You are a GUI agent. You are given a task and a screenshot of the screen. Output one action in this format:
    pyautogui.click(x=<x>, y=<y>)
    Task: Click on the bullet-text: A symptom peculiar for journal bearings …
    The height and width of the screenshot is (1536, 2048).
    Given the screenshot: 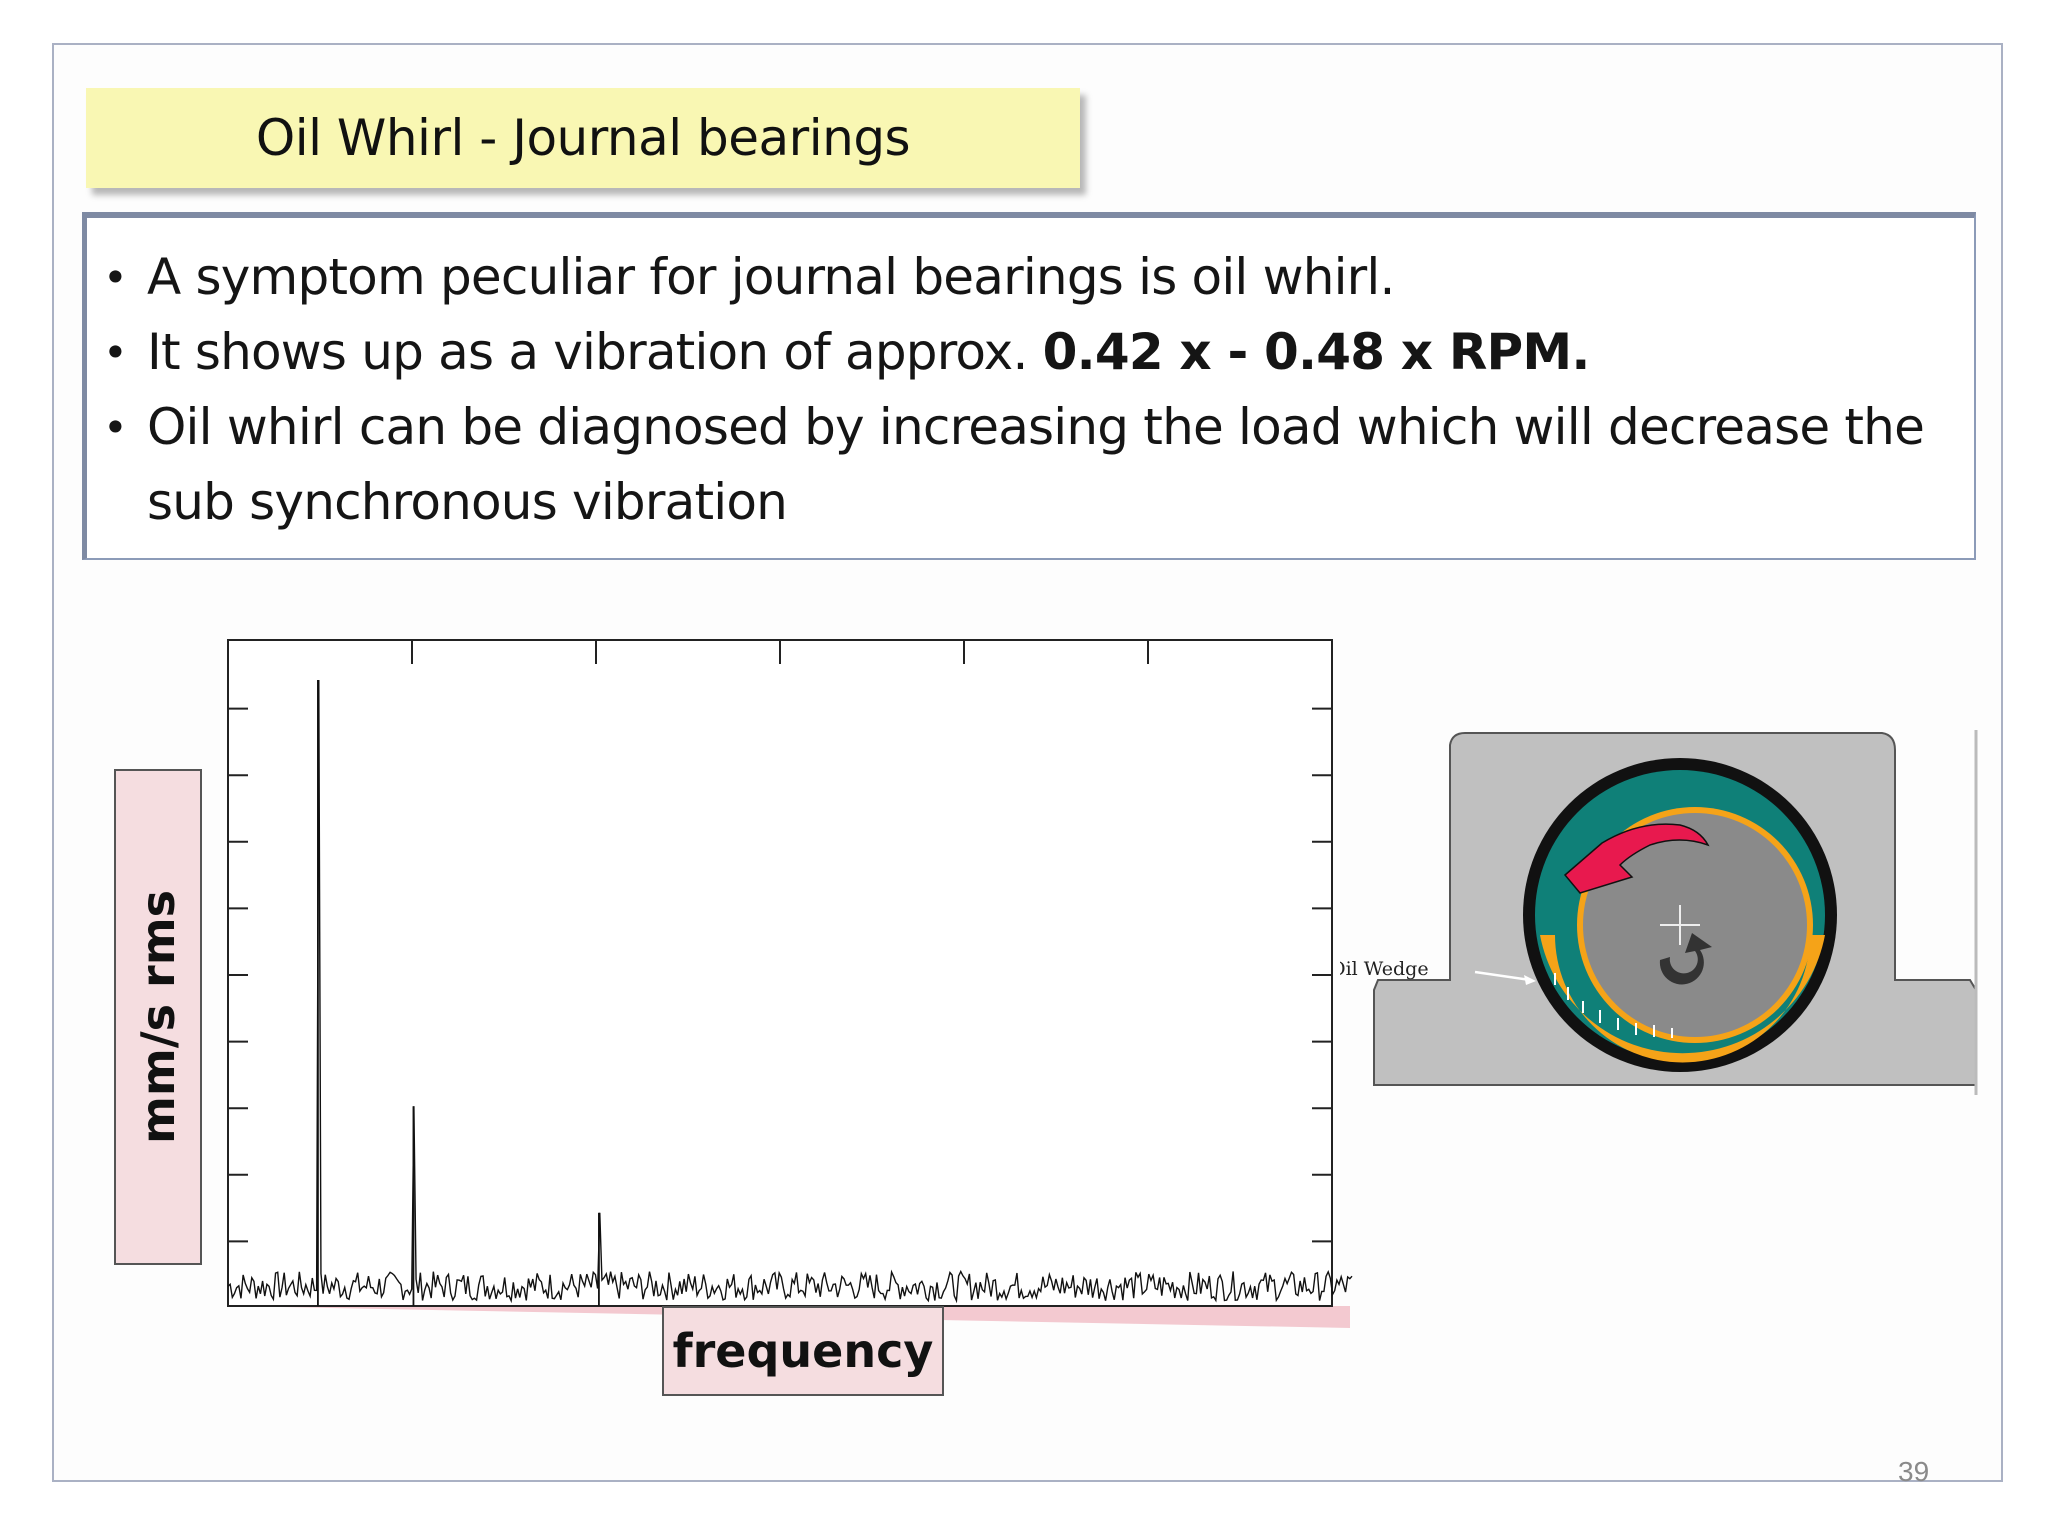 What is the action you would take?
    pyautogui.click(x=771, y=277)
    